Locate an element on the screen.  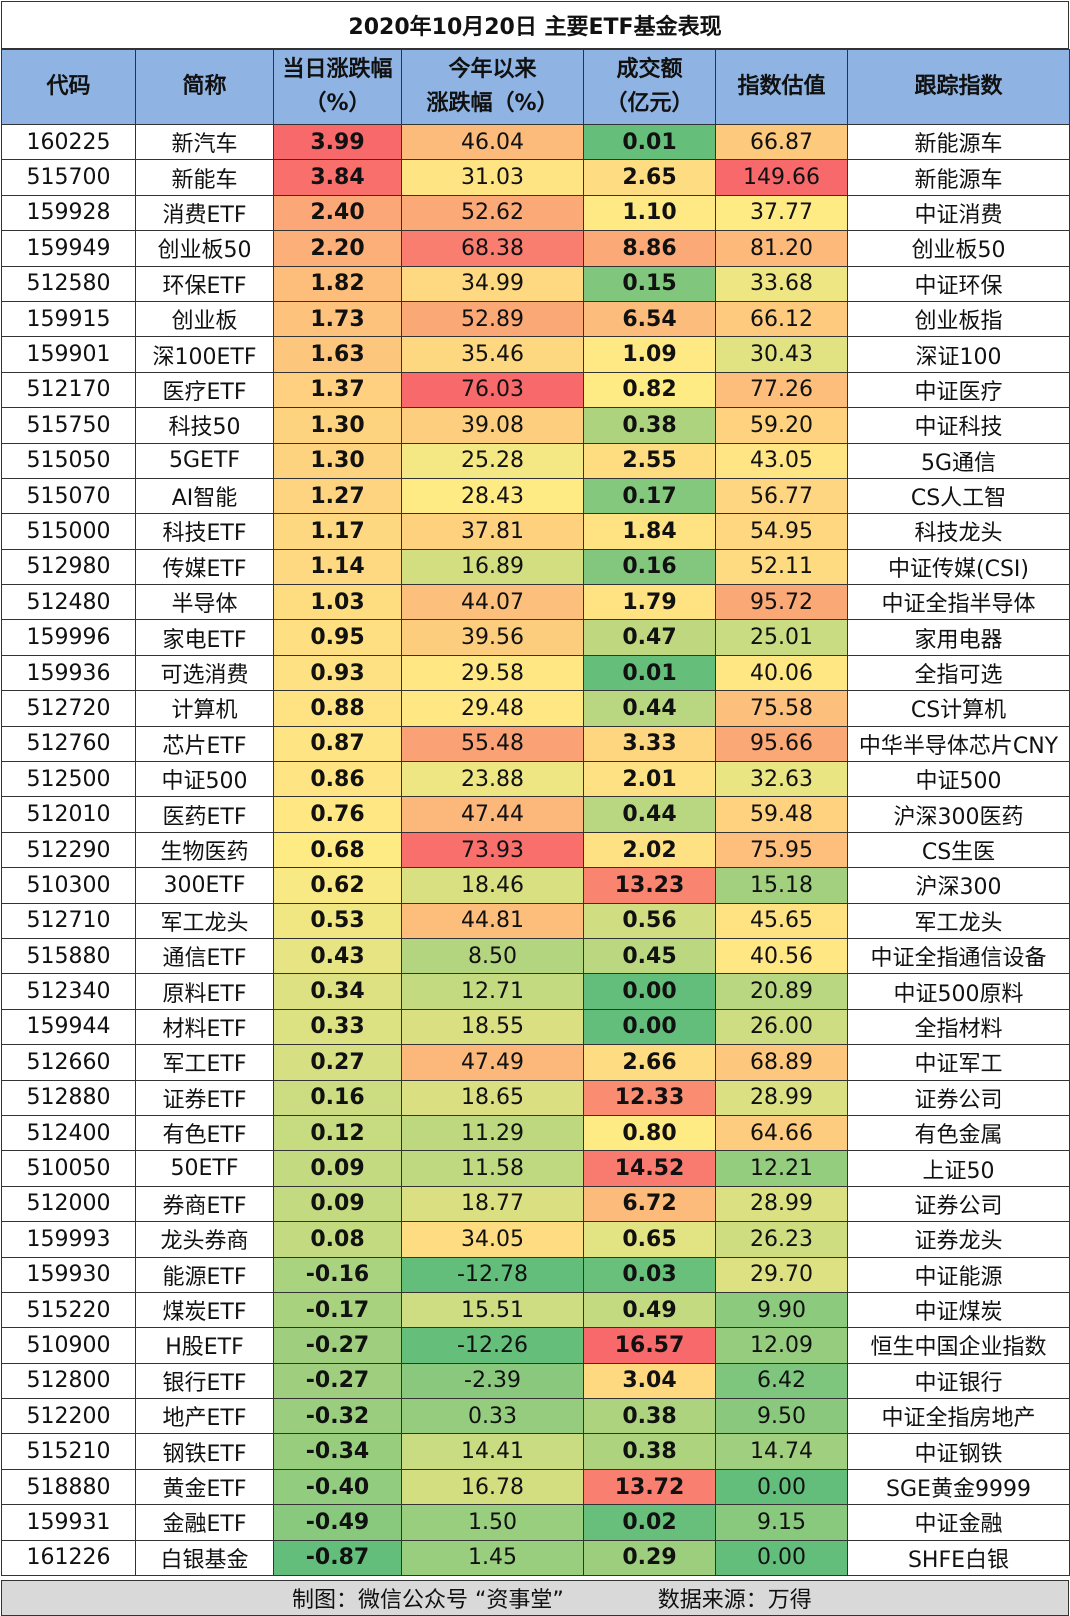
cell-index: 中证钢铁 is located at coordinates (958, 1451).